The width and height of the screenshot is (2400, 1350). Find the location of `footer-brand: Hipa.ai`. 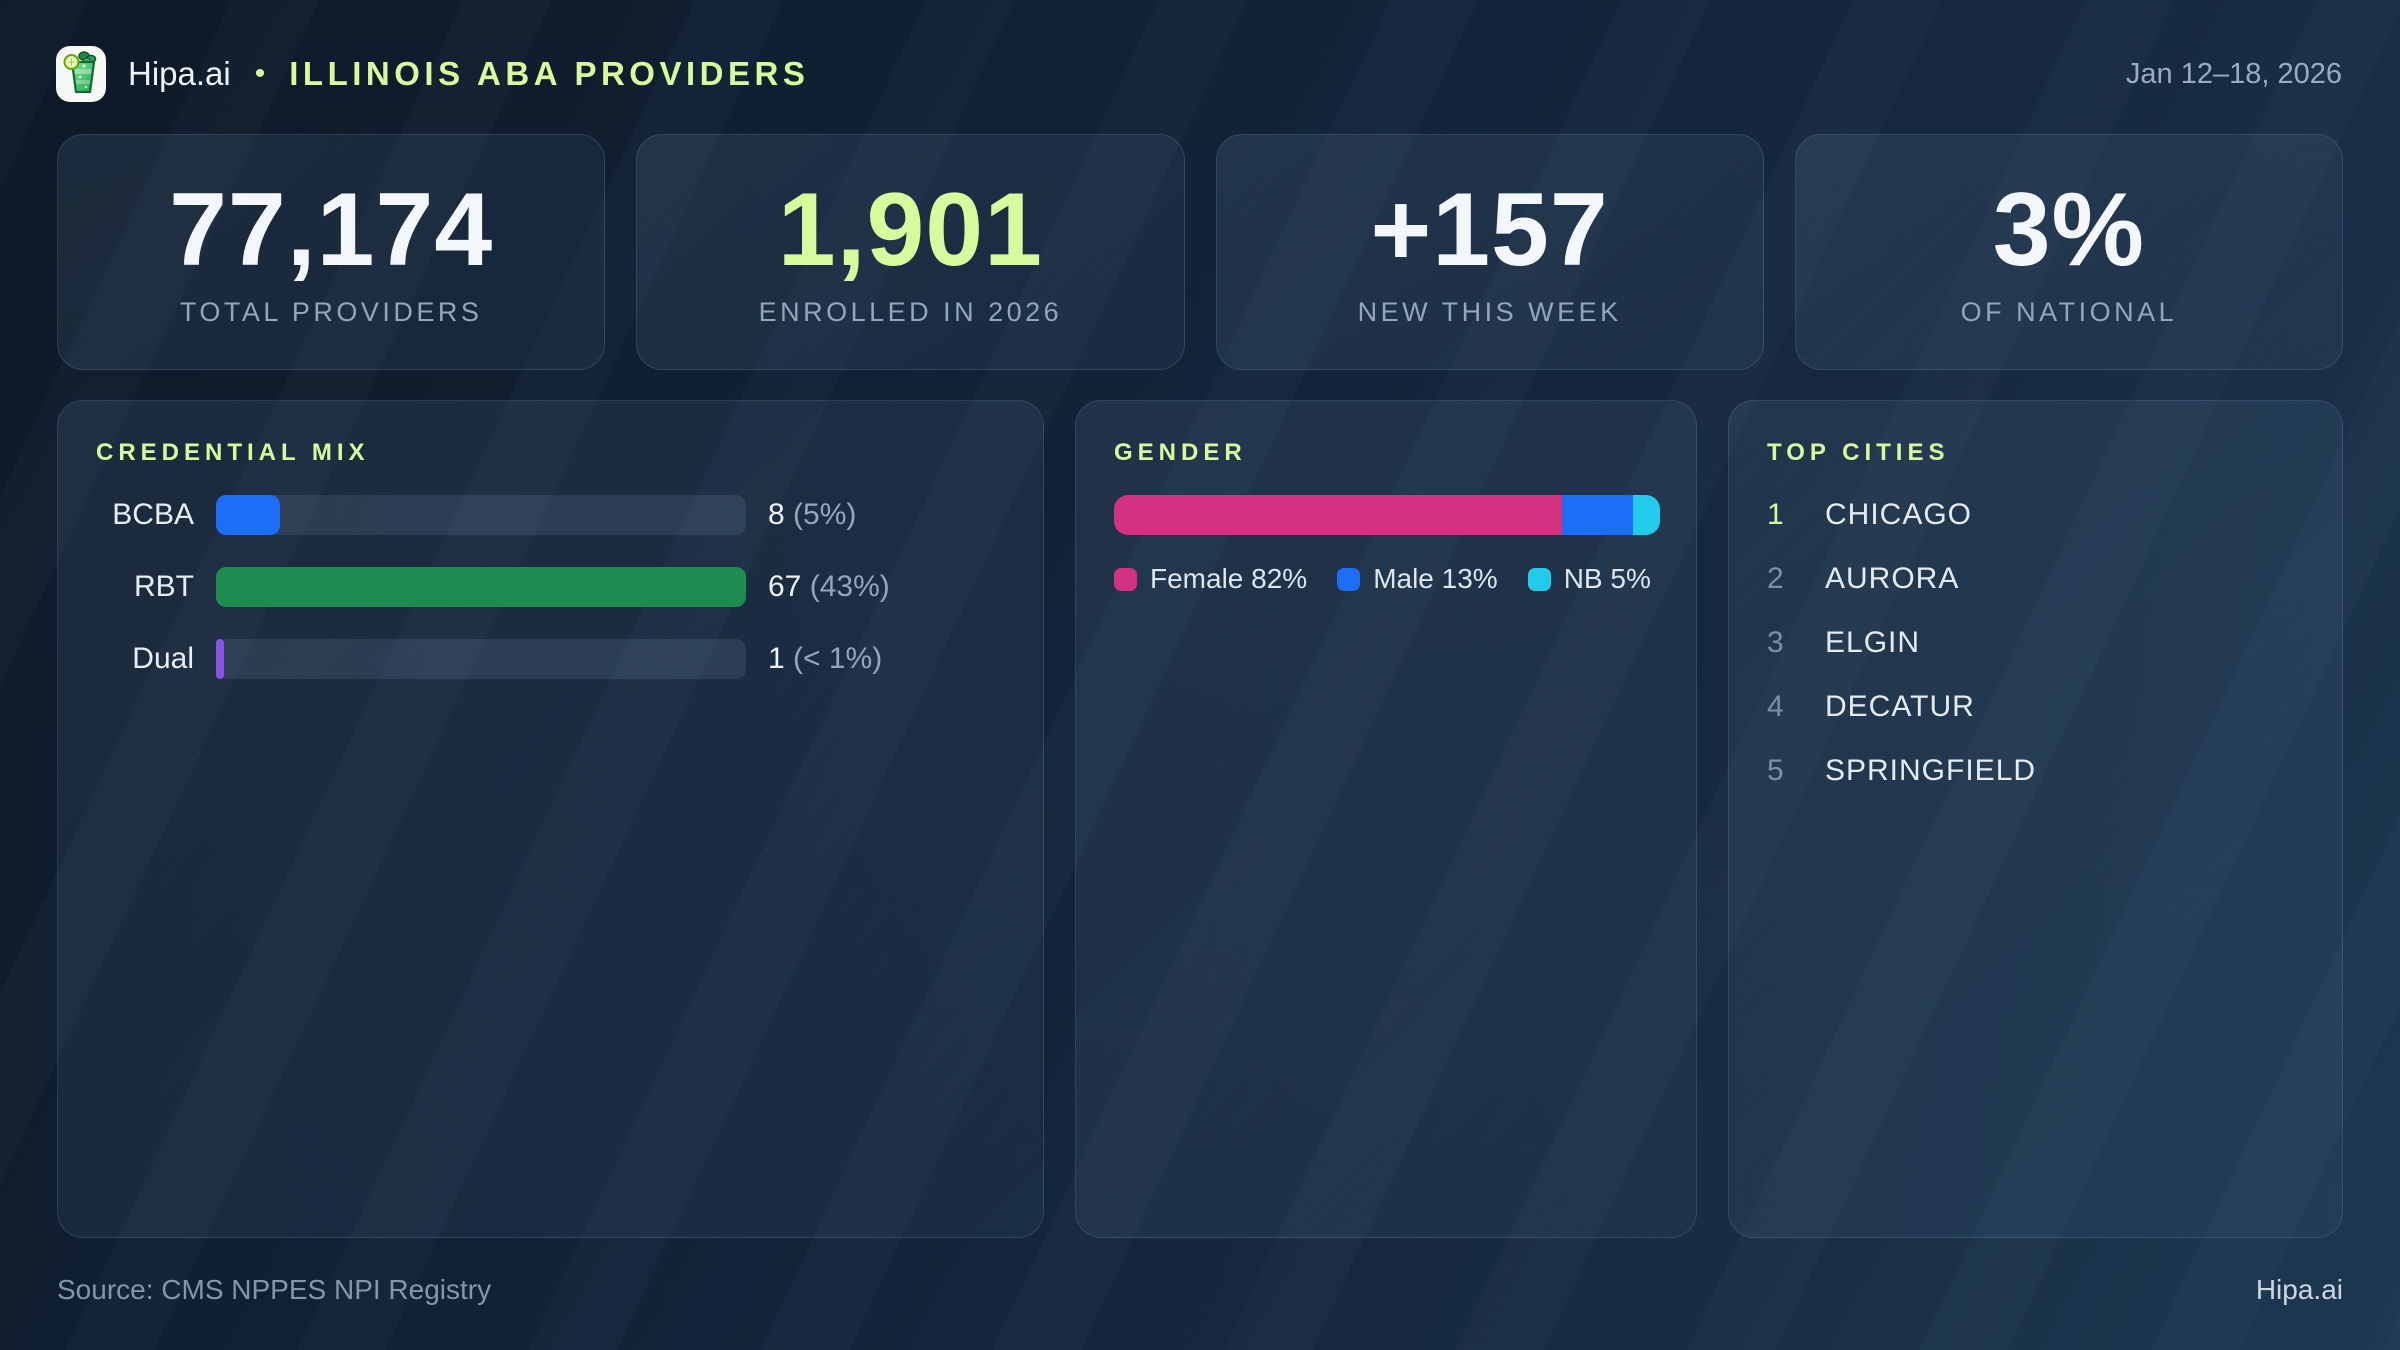

footer-brand: Hipa.ai is located at coordinates (2299, 1289).